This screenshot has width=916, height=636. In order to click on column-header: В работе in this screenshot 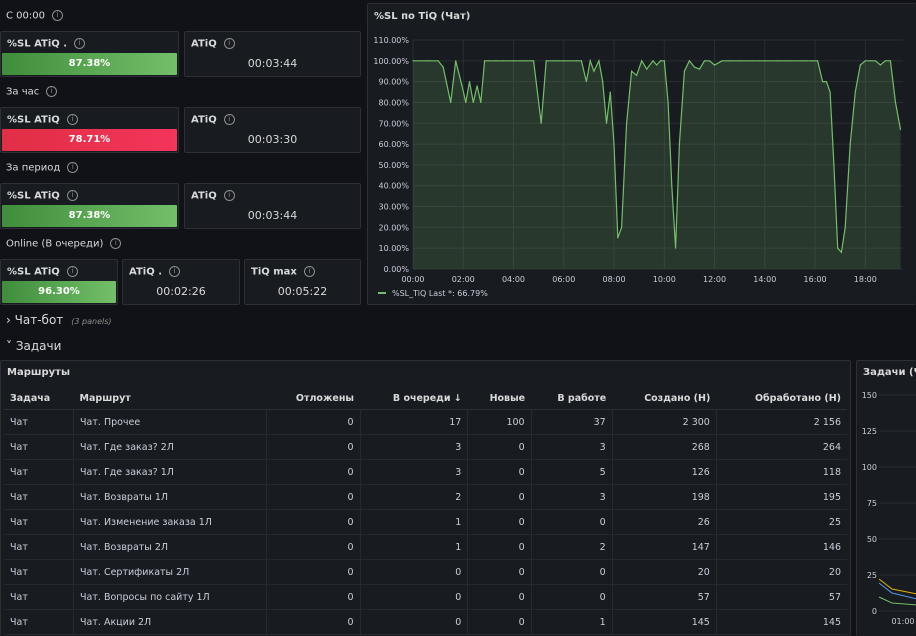, I will do `click(572, 398)`.